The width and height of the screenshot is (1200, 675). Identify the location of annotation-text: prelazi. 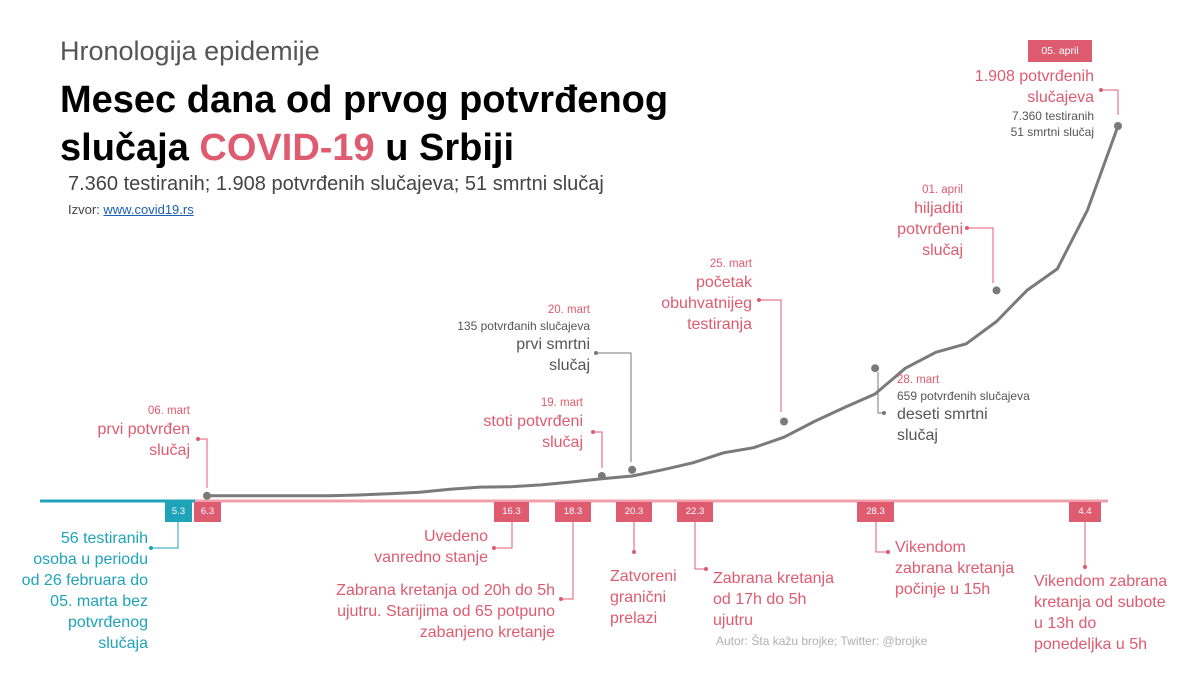
(634, 618).